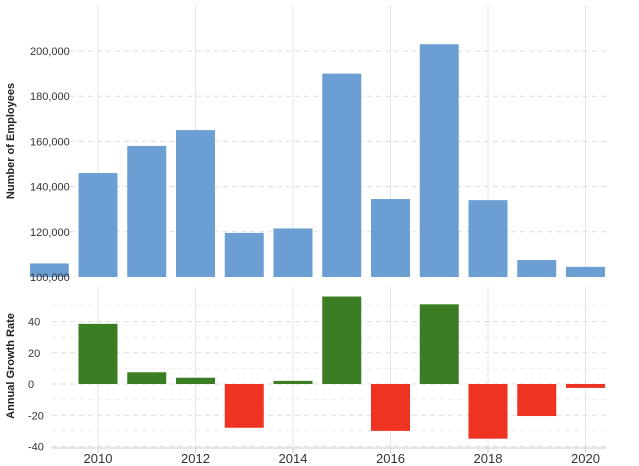  I want to click on y-tick-label-bottom: 40, so click(34, 323).